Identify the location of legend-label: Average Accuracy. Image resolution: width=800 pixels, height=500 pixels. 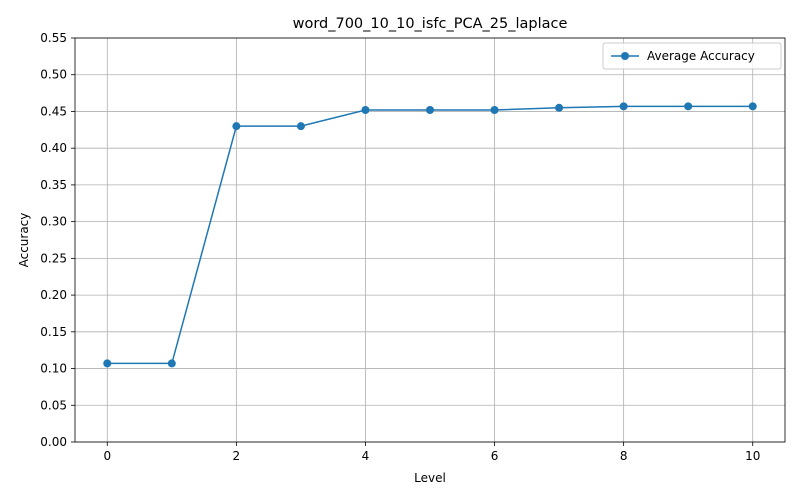
(701, 56).